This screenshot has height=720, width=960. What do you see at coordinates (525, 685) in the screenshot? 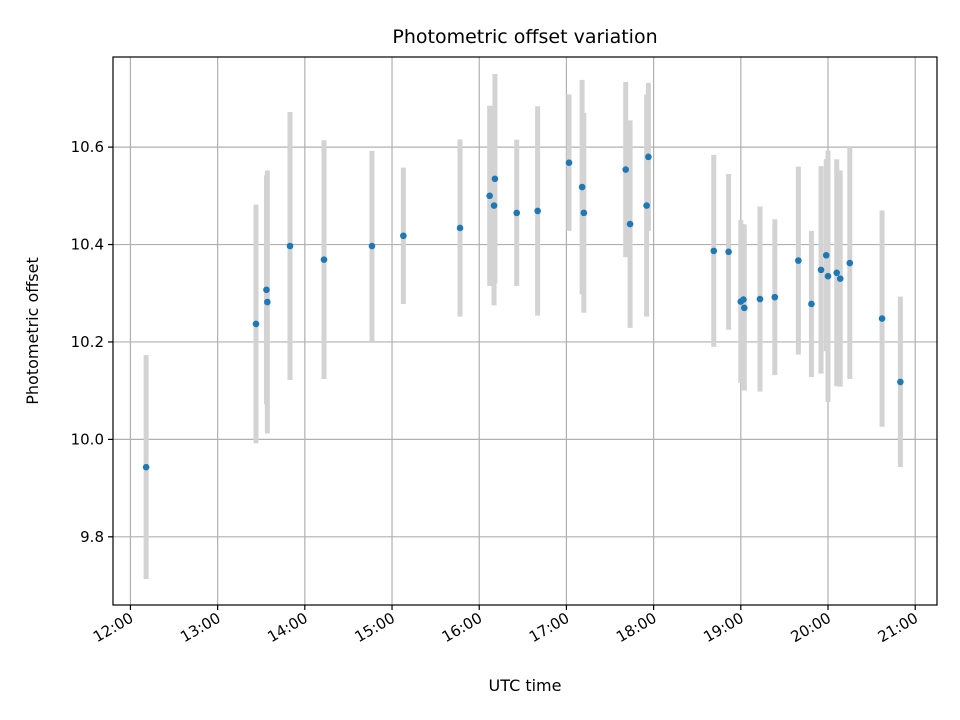
I see `x-axis-label: UTC time` at bounding box center [525, 685].